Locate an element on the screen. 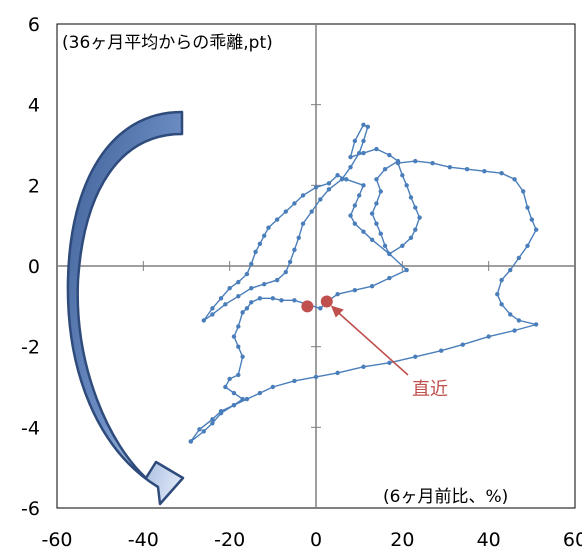 The height and width of the screenshot is (557, 582). y-axis-note: (36ヶ月平均からの乖離,pt) is located at coordinates (167, 43).